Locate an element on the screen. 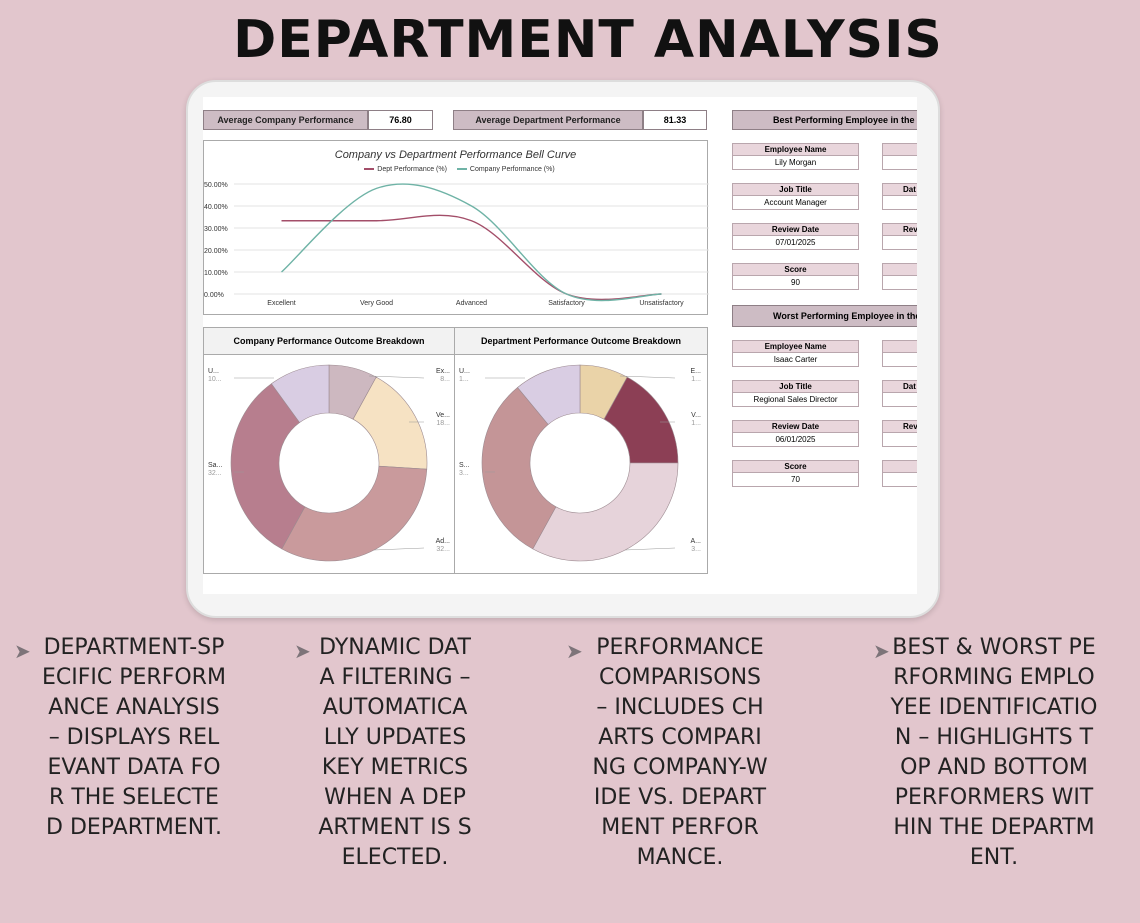  worst-date-label: Review Date is located at coordinates (795, 426).